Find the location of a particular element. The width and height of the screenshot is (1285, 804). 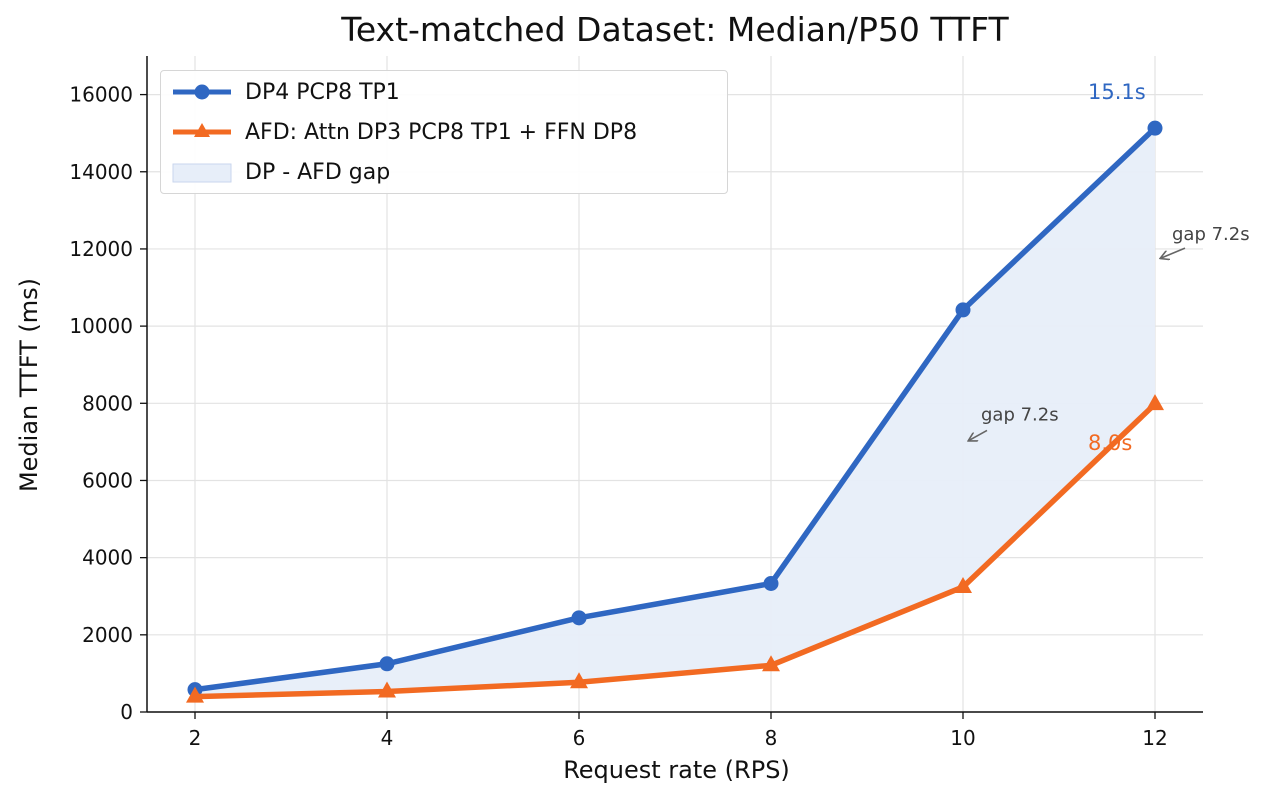

x-tick-label-2: 6 is located at coordinates (579, 738).